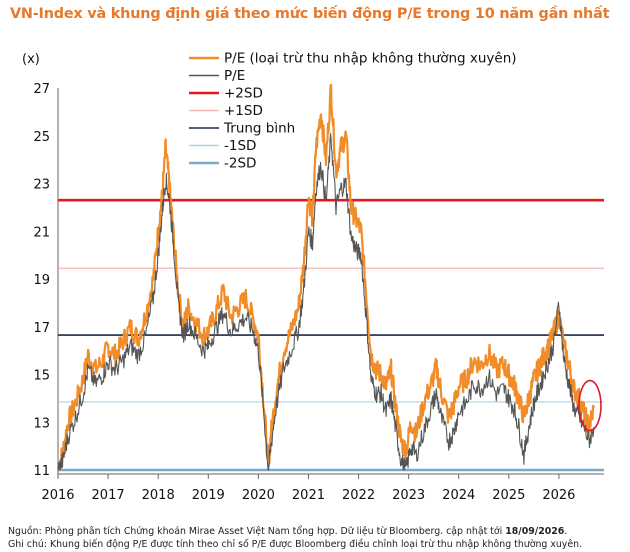  Describe the element at coordinates (41, 185) in the screenshot. I see `y-tick-label: 23` at that location.